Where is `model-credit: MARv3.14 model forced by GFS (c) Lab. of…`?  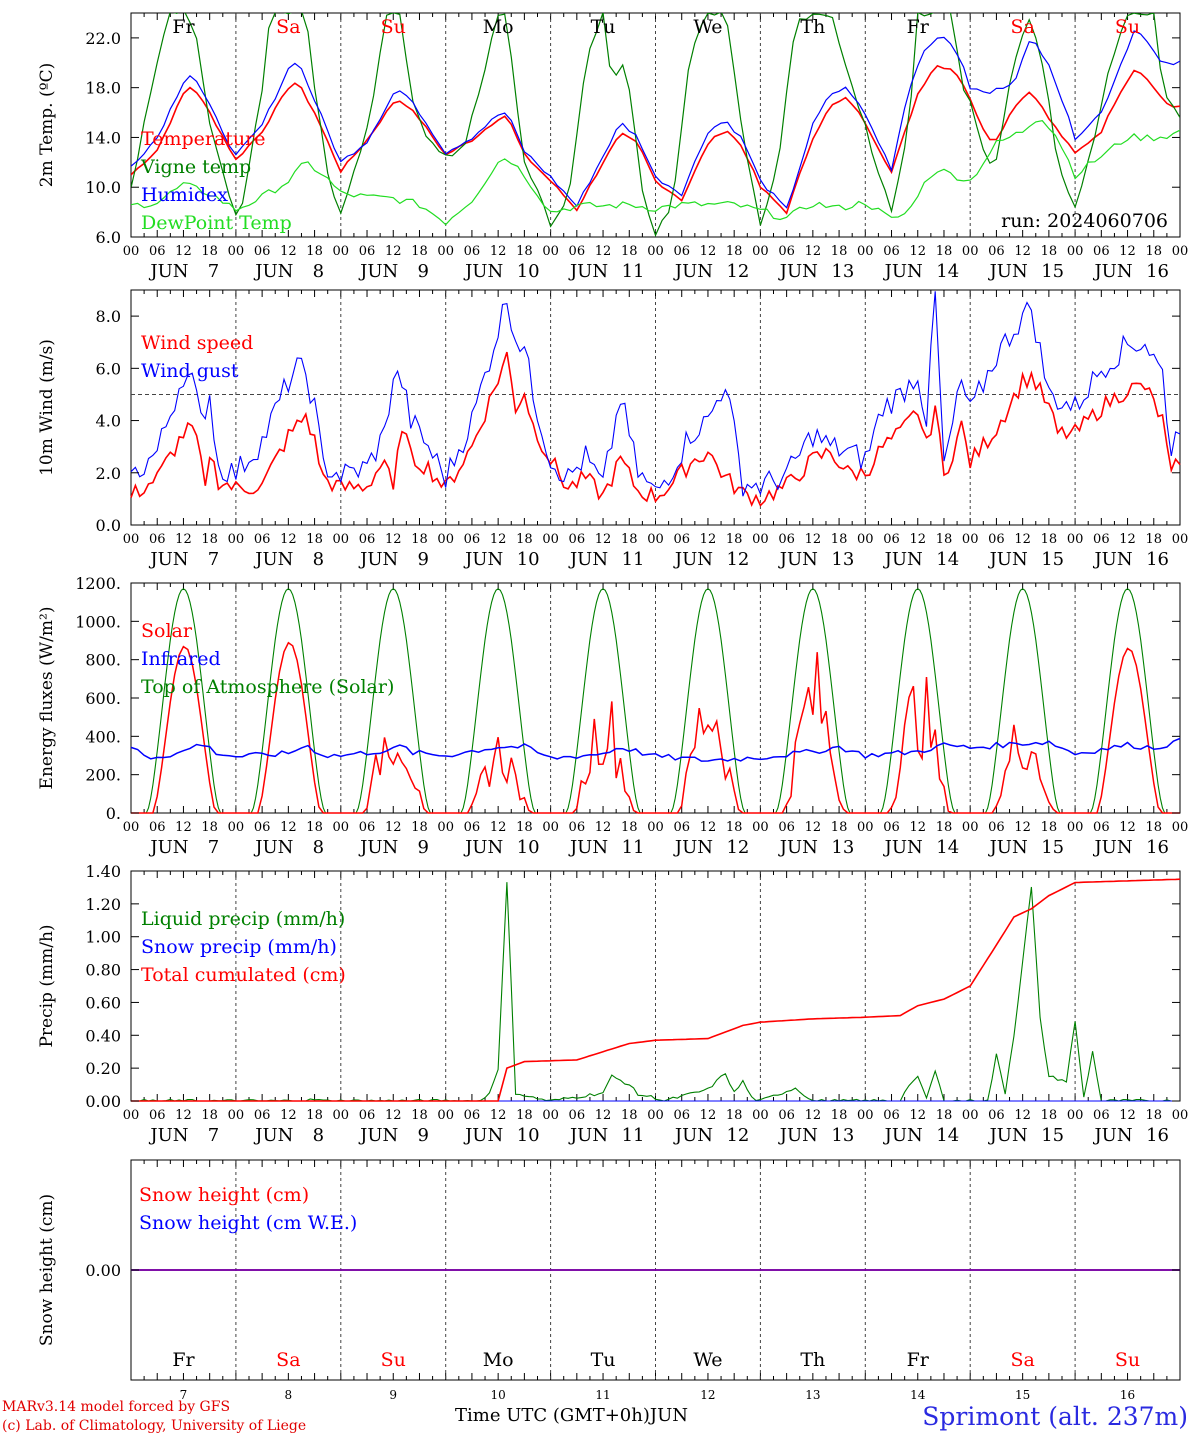
model-credit: MARv3.14 model forced by GFS (c) Lab. of… is located at coordinates (154, 1417).